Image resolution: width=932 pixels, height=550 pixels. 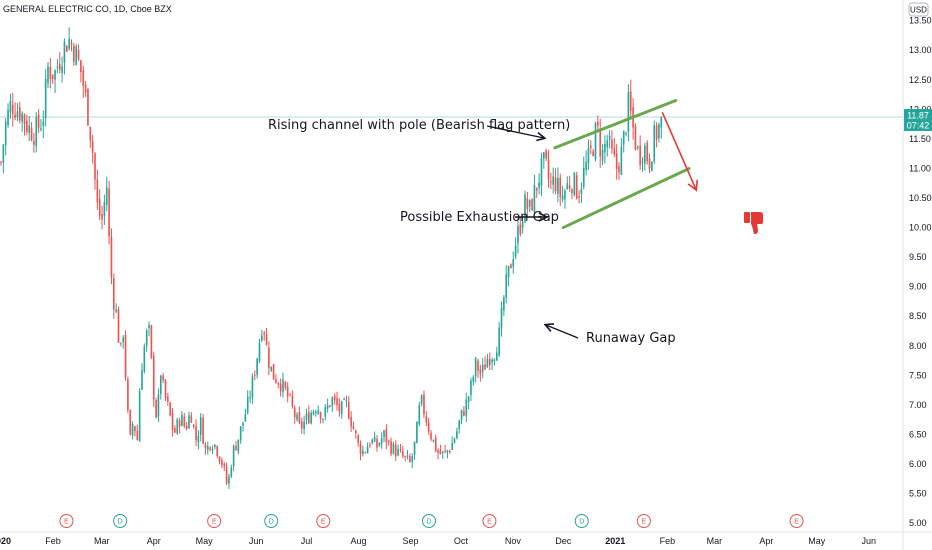 What do you see at coordinates (918, 346) in the screenshot?
I see `y-tick-label: 8.00` at bounding box center [918, 346].